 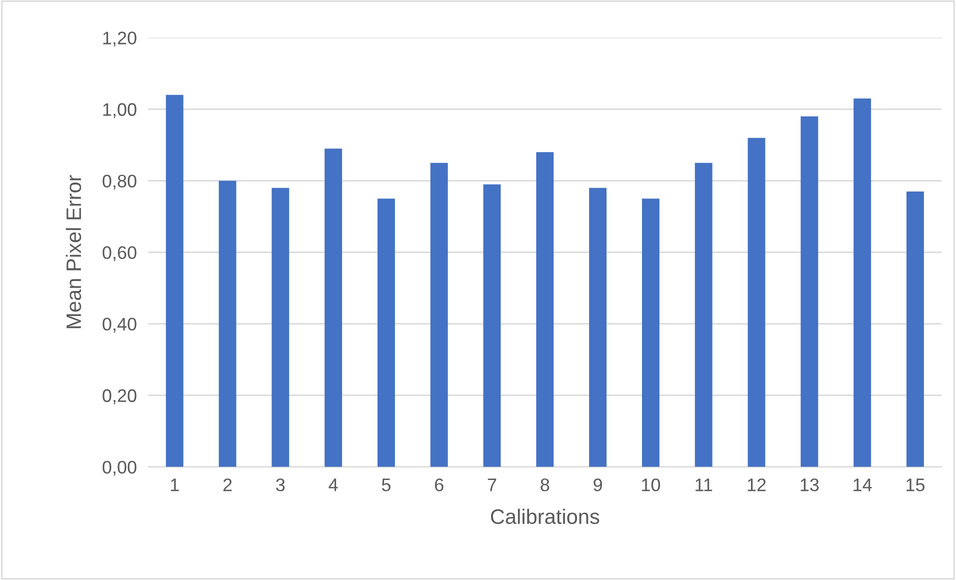 What do you see at coordinates (119, 325) in the screenshot?
I see `y-tick-label: 0,40` at bounding box center [119, 325].